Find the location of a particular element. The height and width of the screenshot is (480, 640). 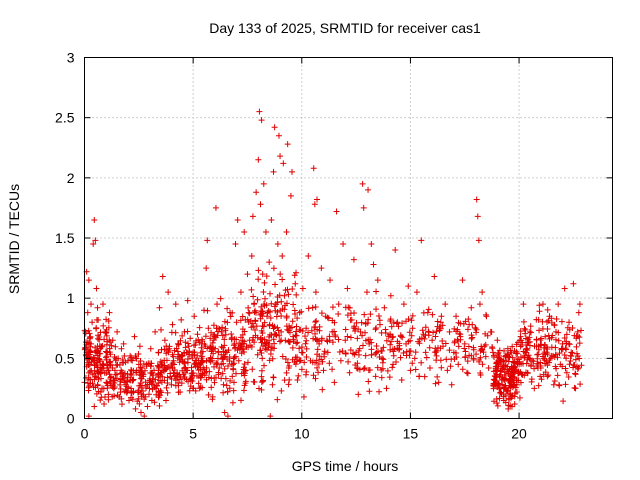

y-tick-label: 1.5 is located at coordinates (65, 238).